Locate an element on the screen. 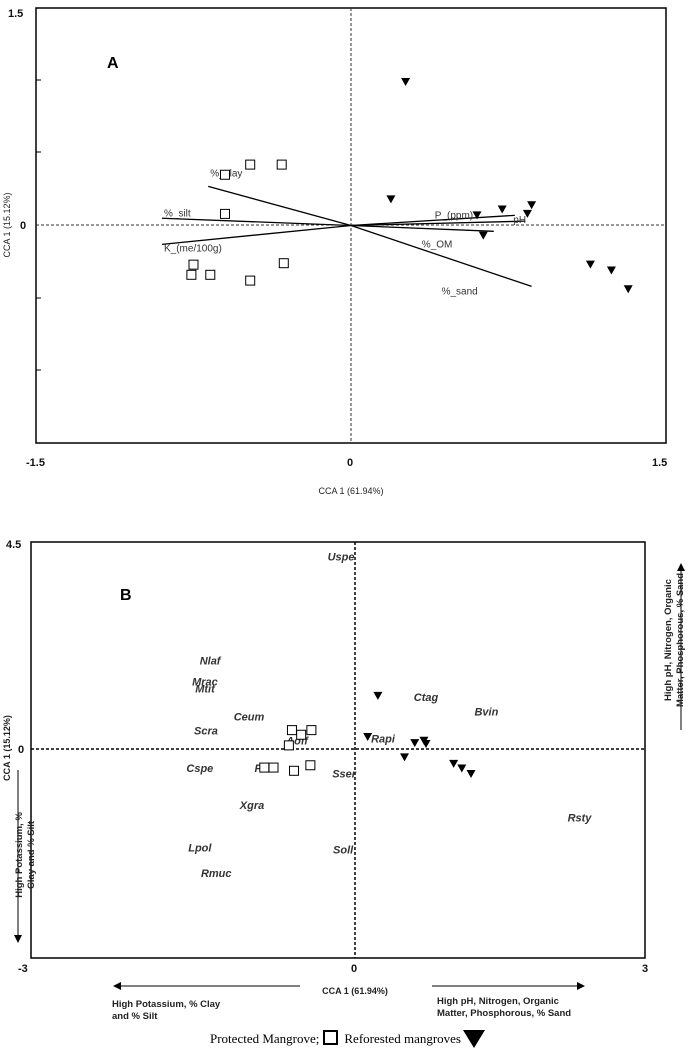 The image size is (695, 1059). b-species-label: Rapi is located at coordinates (383, 740).